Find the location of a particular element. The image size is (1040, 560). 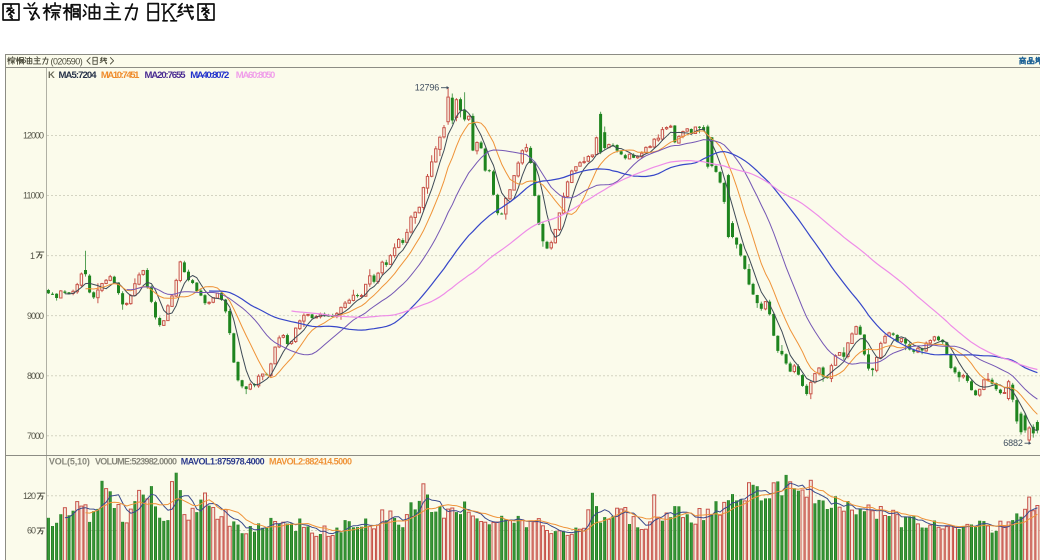

svg-text: MA40:8072 is located at coordinates (209, 75).